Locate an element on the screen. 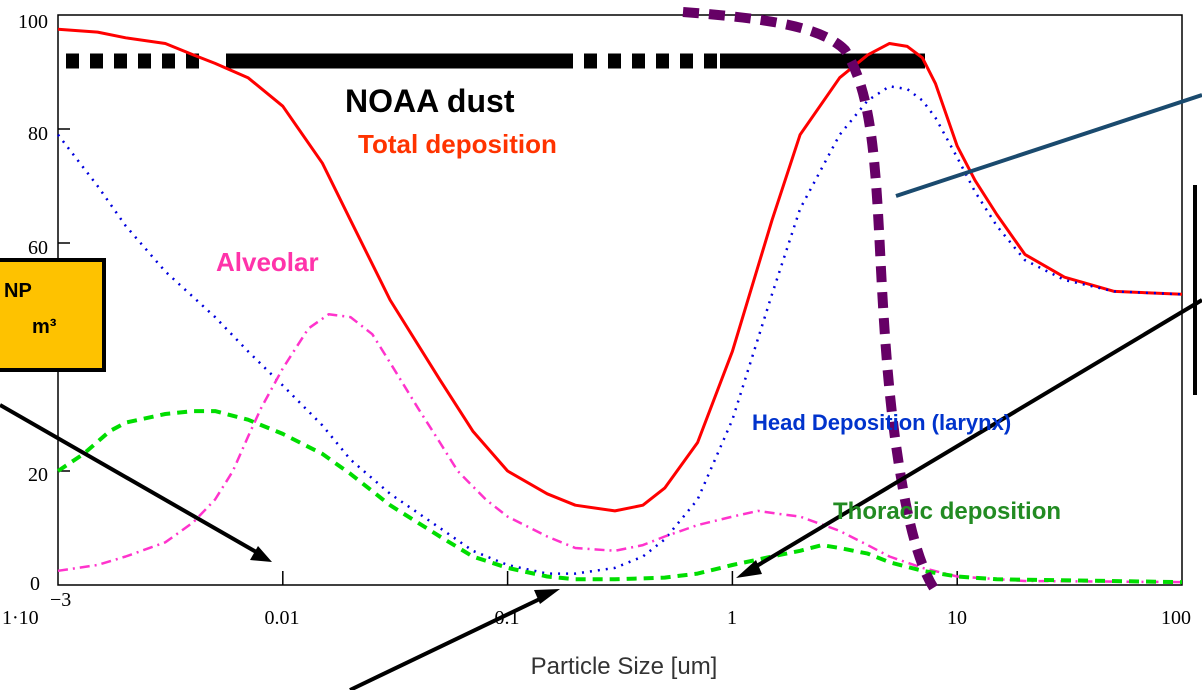 This screenshot has width=1202, height=690. alveolar-label: Alveolar is located at coordinates (267, 262).